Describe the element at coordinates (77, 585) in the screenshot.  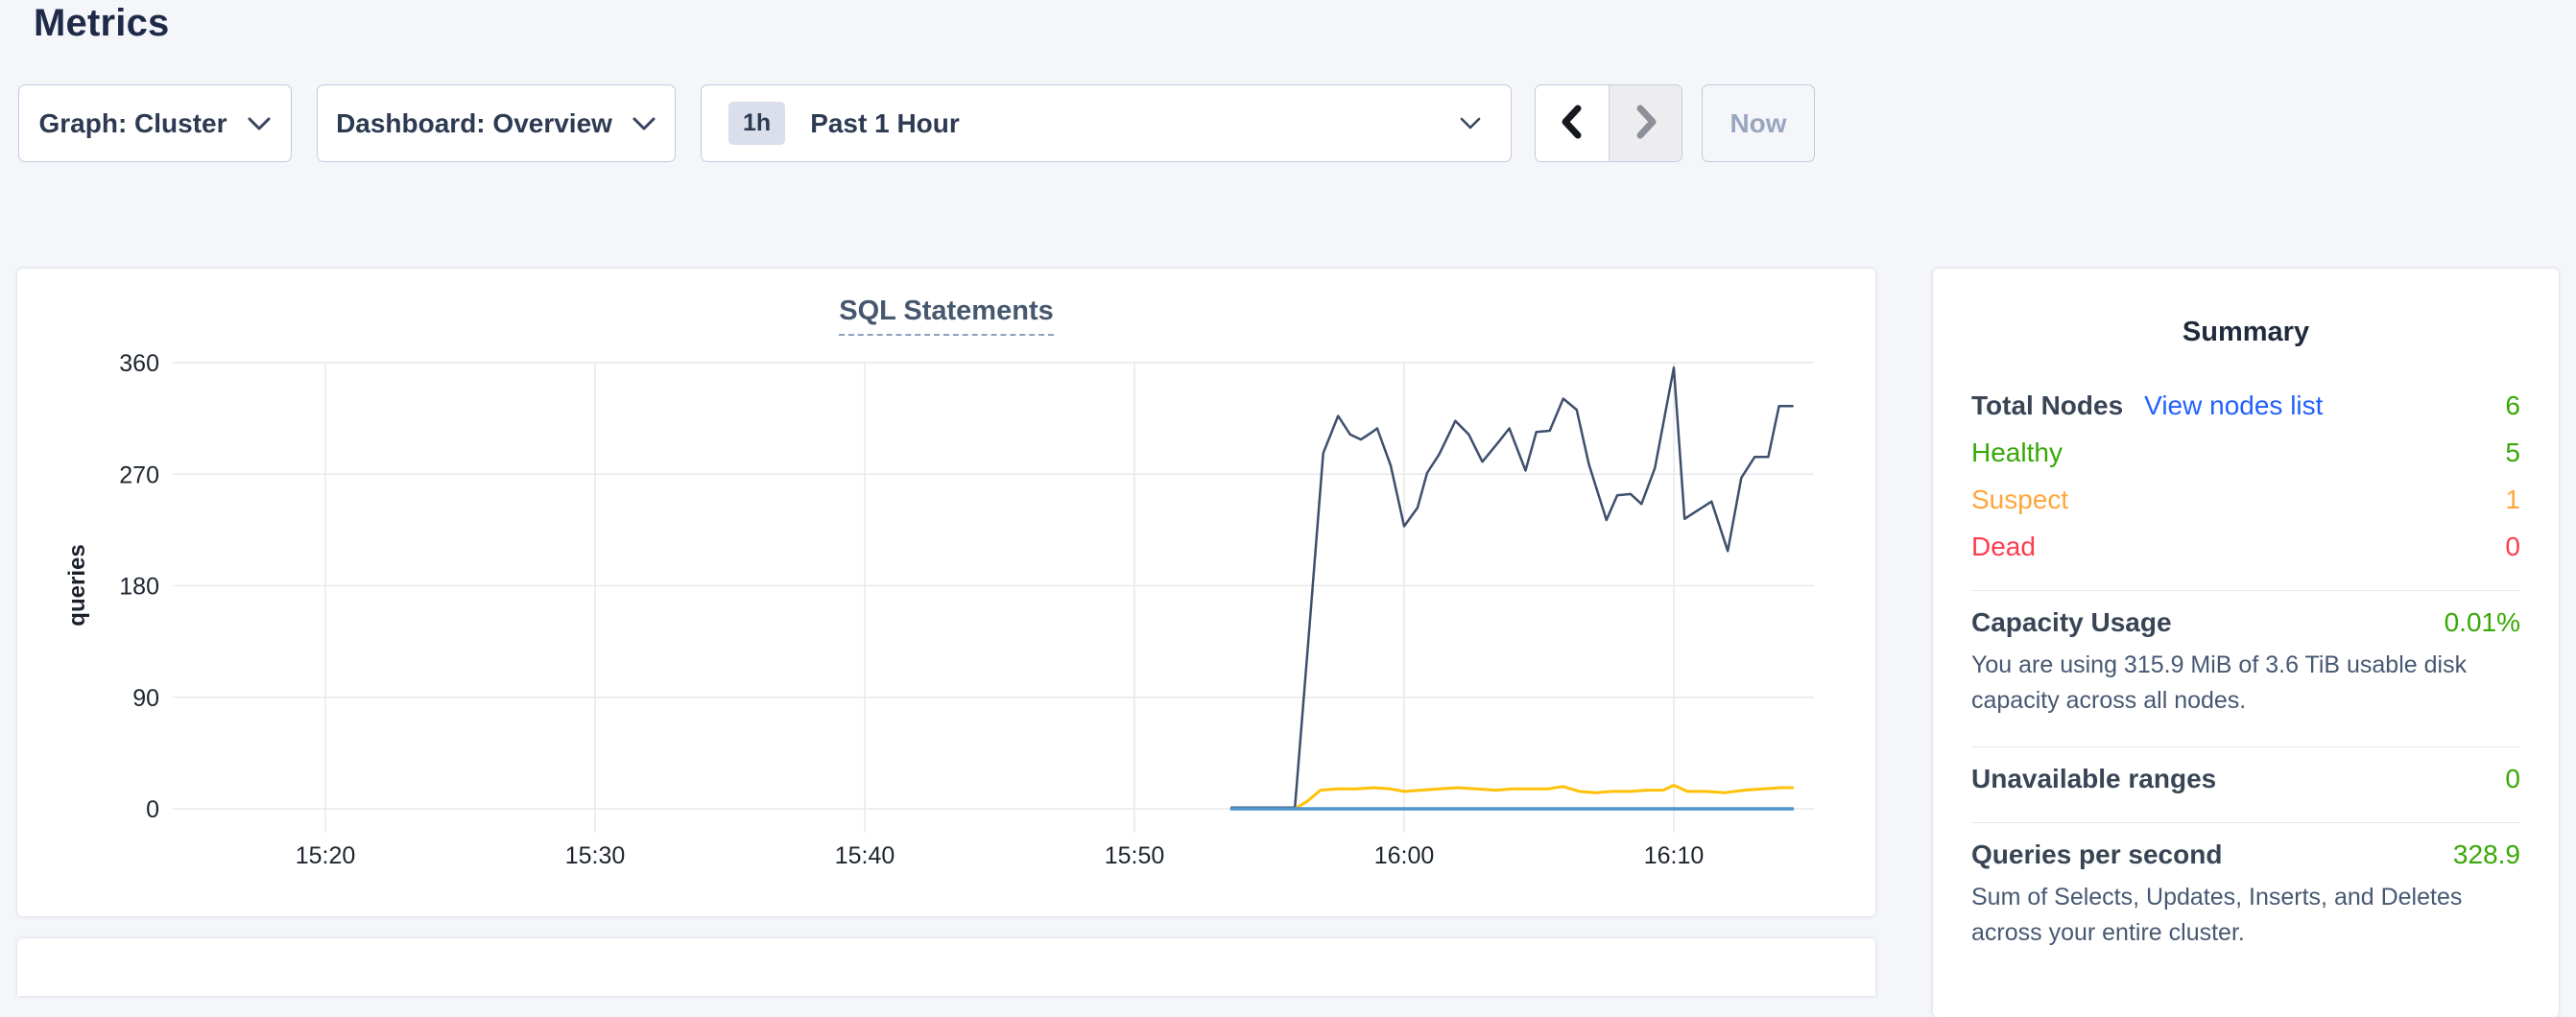
I see `svg-text: queries` at that location.